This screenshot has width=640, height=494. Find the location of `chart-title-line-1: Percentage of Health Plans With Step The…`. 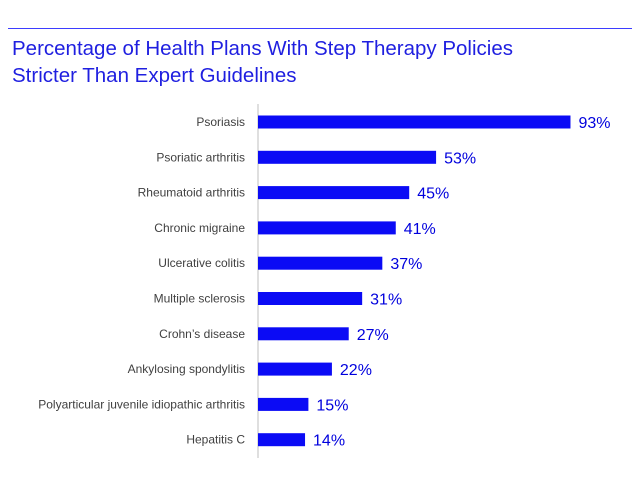

chart-title-line-1: Percentage of Health Plans With Step The… is located at coordinates (262, 48).